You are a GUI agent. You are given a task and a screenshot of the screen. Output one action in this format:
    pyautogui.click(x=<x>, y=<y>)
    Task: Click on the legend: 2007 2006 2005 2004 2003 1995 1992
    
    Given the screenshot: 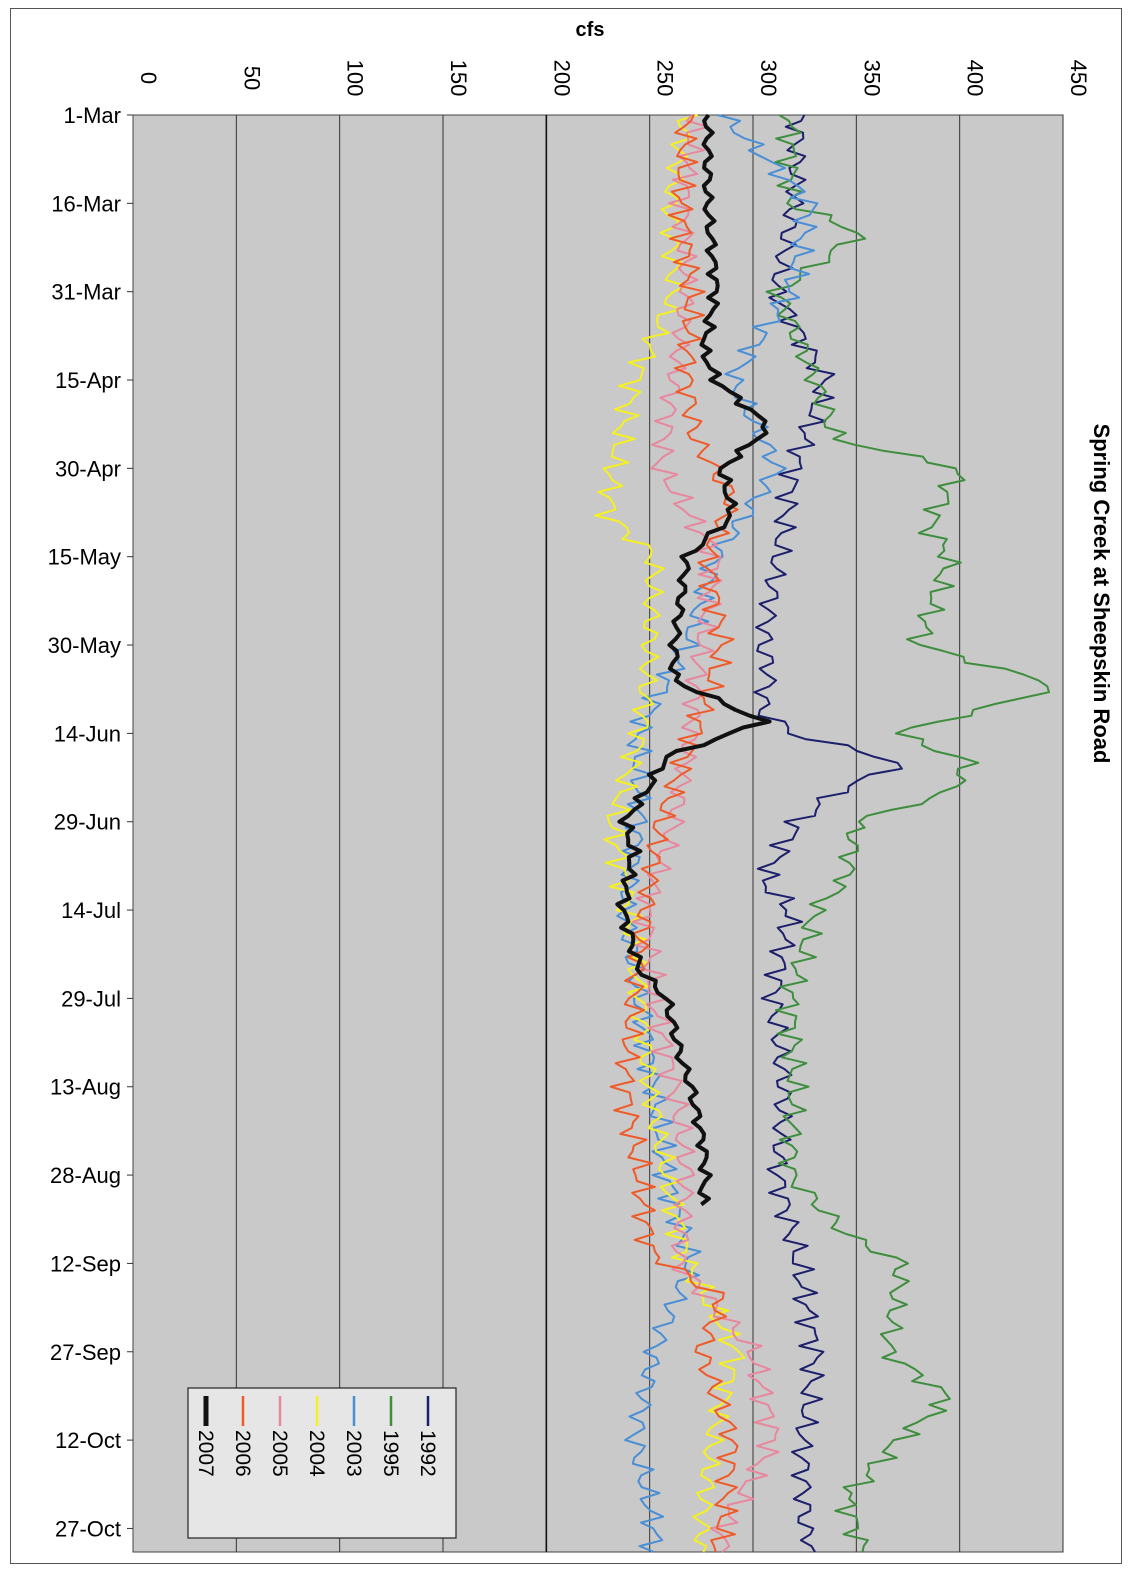 What is the action you would take?
    pyautogui.click(x=322, y=1463)
    